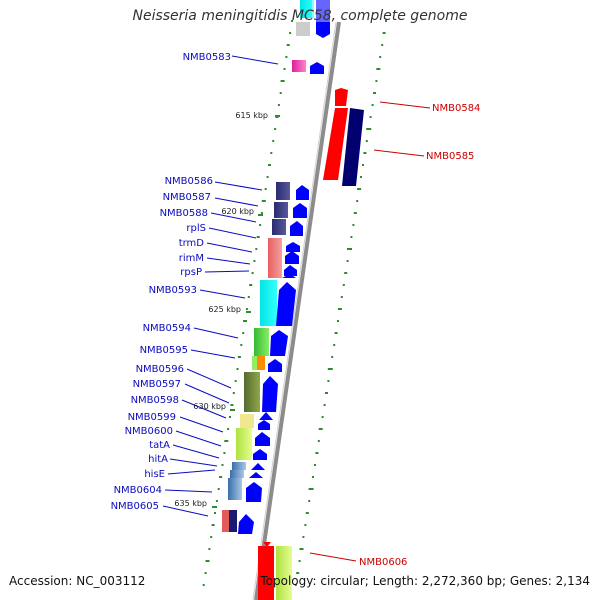 The height and width of the screenshot is (600, 600). I want to click on gene-label-nmb0586: NMB0586, so click(189, 181).